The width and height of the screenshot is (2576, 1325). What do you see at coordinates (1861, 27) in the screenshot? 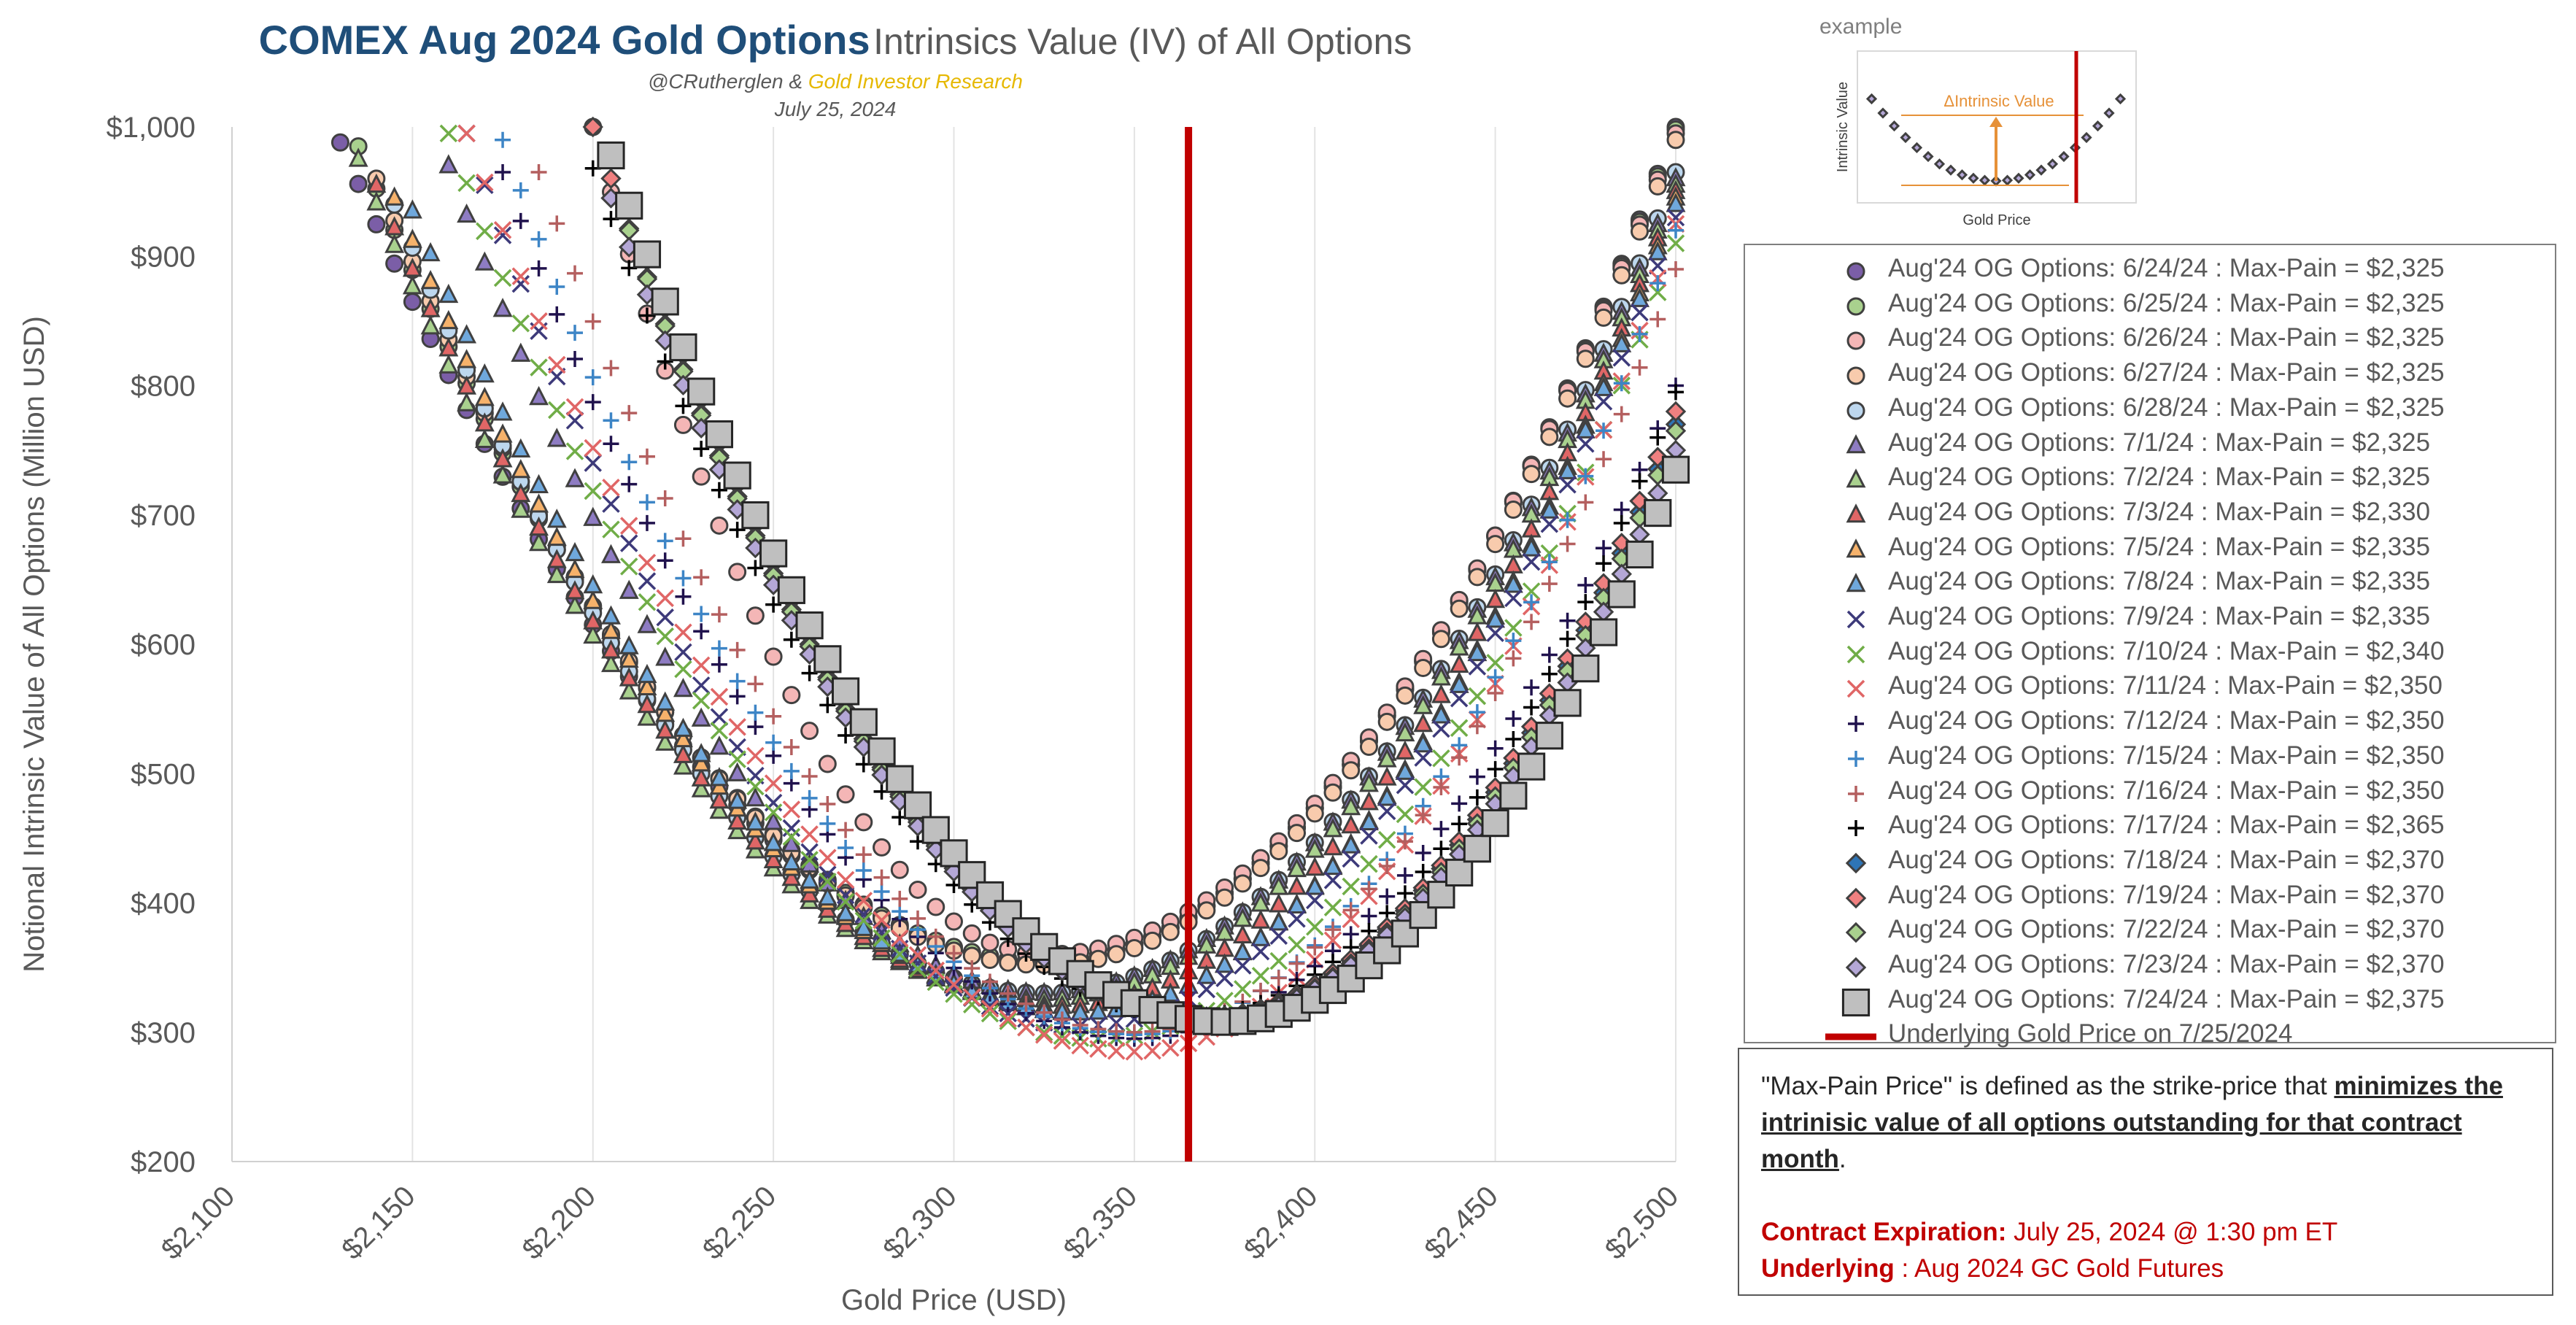
I see `example-label: example` at bounding box center [1861, 27].